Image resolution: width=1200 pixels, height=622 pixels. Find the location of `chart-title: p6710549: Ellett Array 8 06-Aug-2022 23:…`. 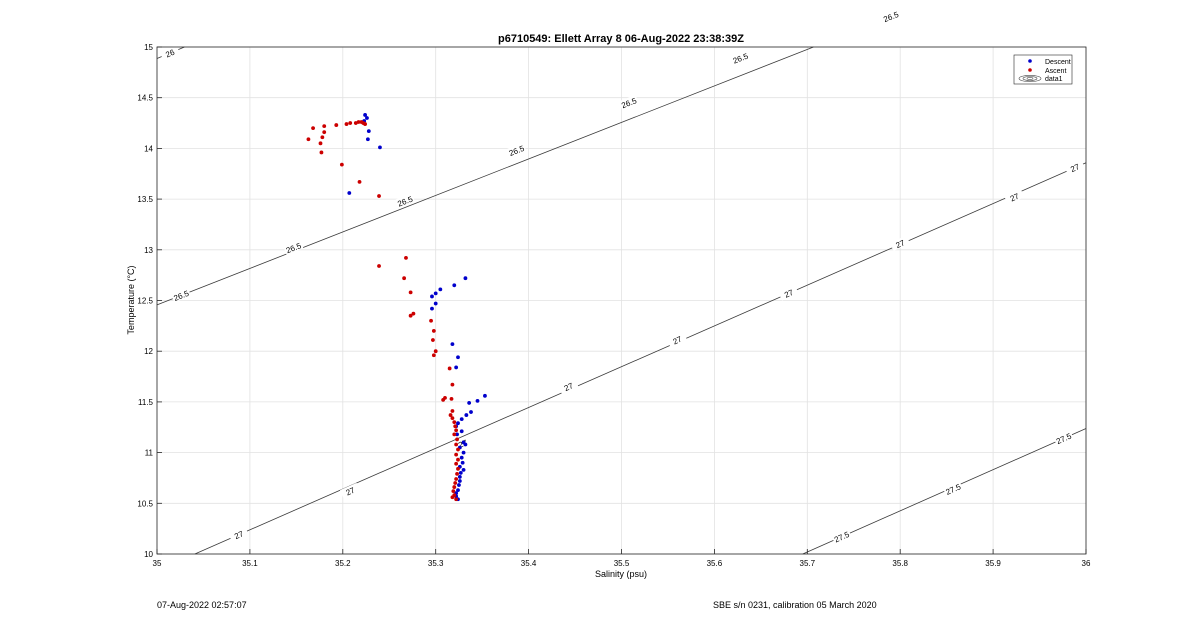

chart-title: p6710549: Ellett Array 8 06-Aug-2022 23:… is located at coordinates (621, 39).